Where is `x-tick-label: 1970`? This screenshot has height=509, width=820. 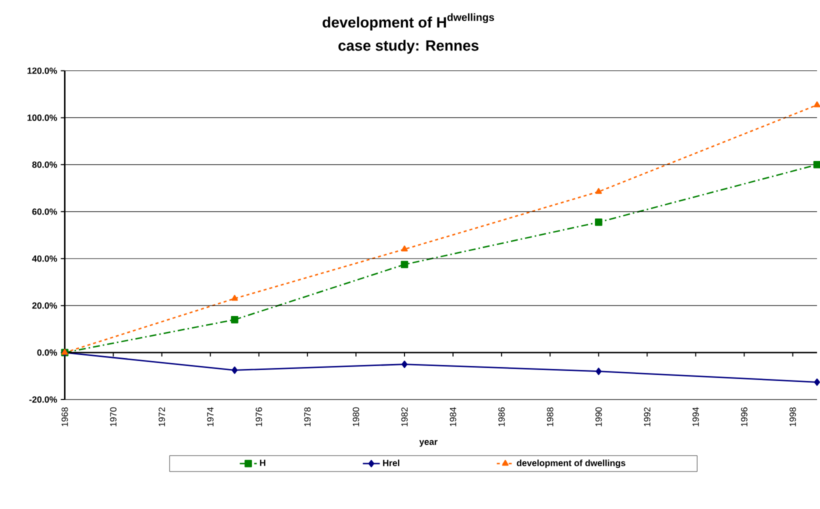
x-tick-label: 1970 is located at coordinates (113, 416).